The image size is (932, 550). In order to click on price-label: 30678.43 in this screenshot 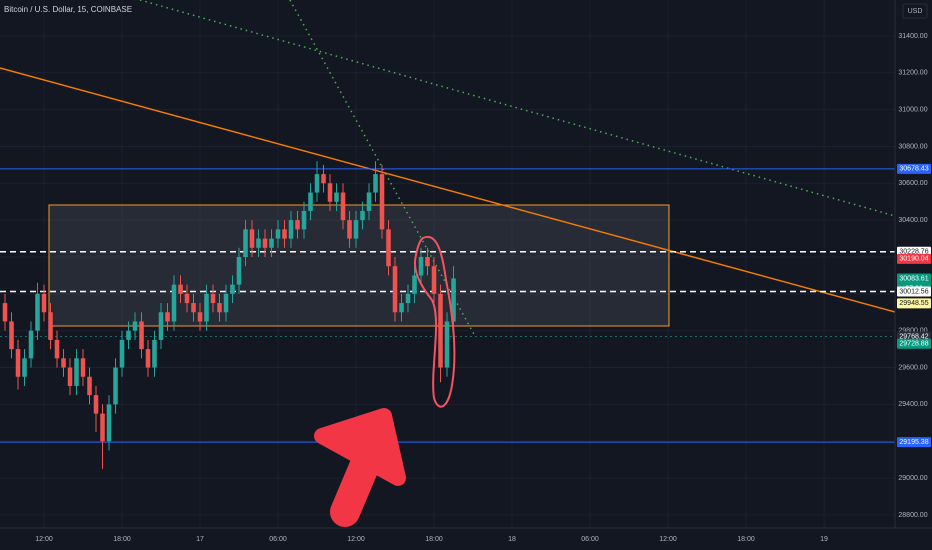, I will do `click(913, 169)`.